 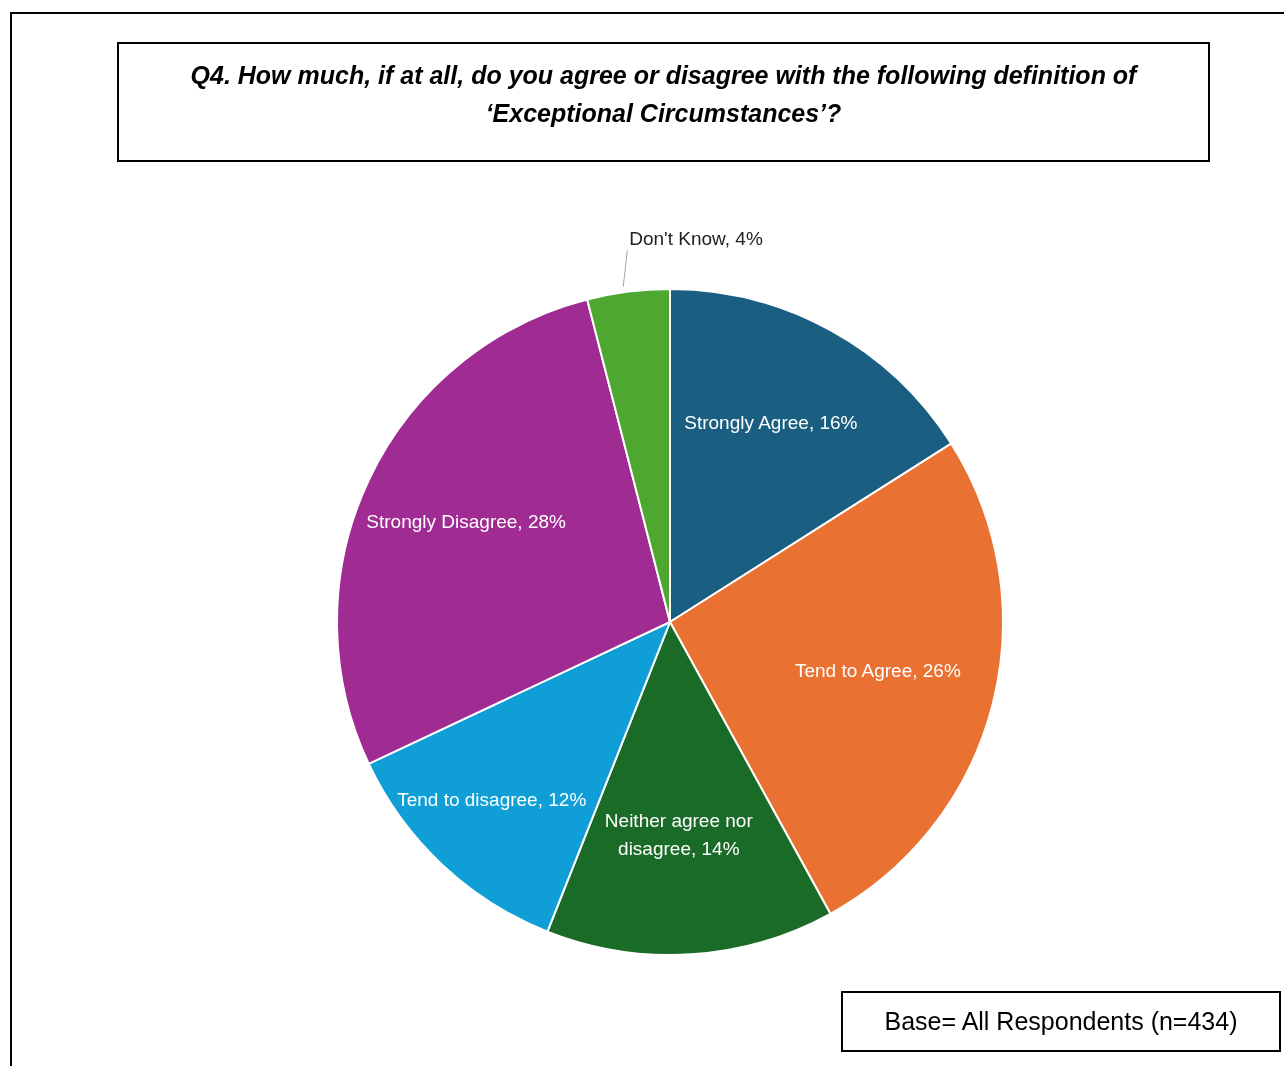 What do you see at coordinates (664, 94) in the screenshot?
I see `chart-title: Q4. How much, if at all, do you agree or disagree with the following definition of ‘Exceptional Circumstances’?` at bounding box center [664, 94].